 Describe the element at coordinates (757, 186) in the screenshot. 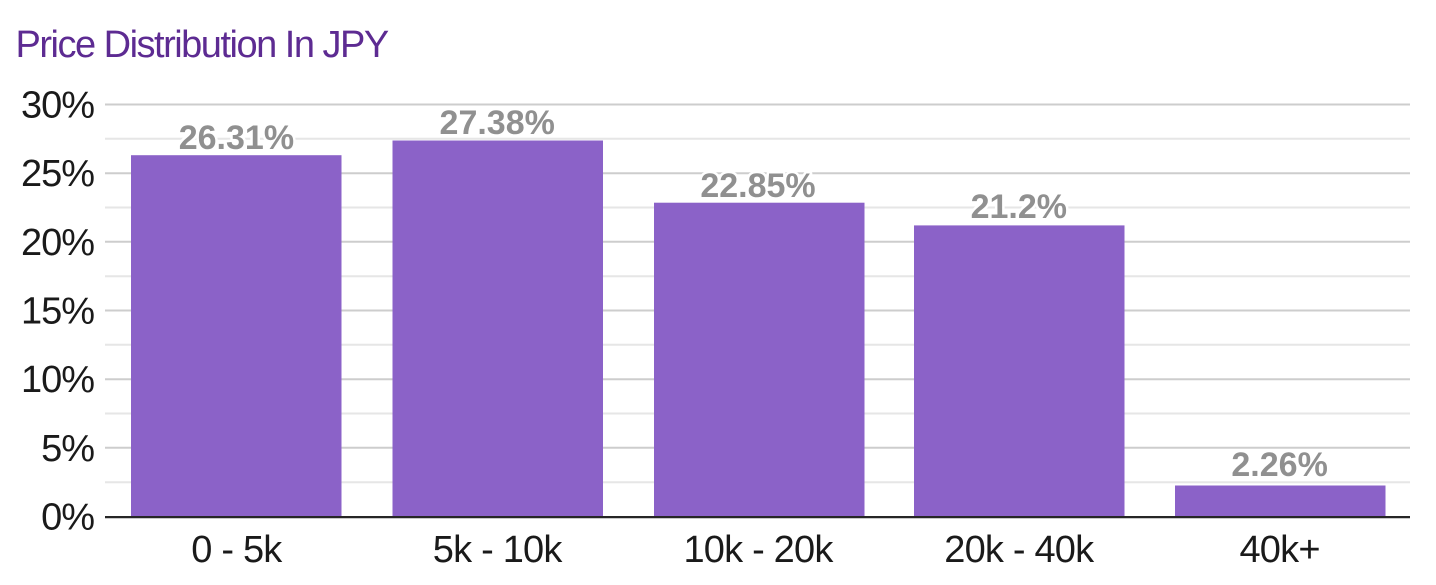

I see `svg-text: 22.85%` at that location.